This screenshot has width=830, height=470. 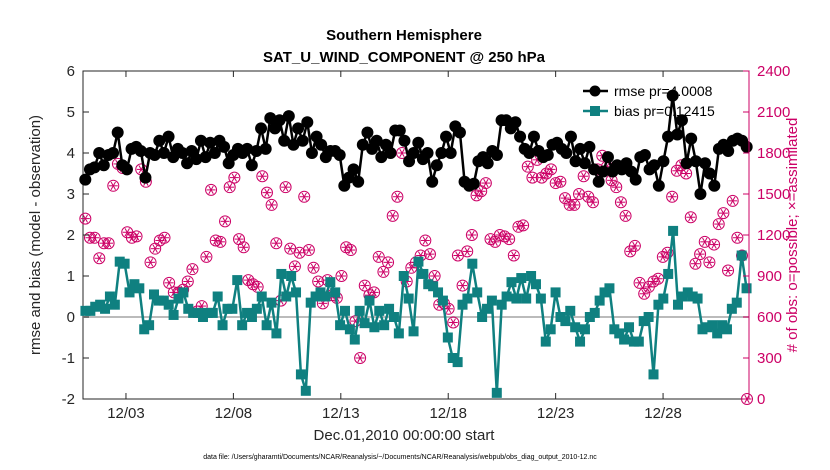 What do you see at coordinates (71, 235) in the screenshot?
I see `y-left-tick-label: 2` at bounding box center [71, 235].